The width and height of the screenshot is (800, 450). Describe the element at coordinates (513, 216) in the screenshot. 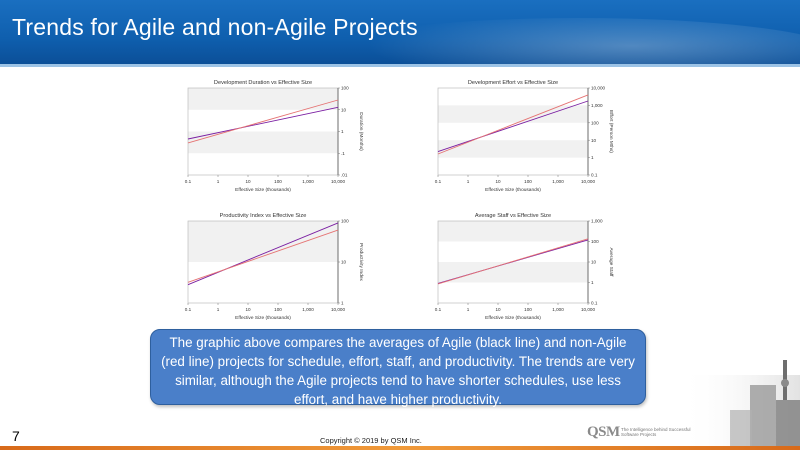

I see `chart-title: Average Staff vs Effective Size` at that location.